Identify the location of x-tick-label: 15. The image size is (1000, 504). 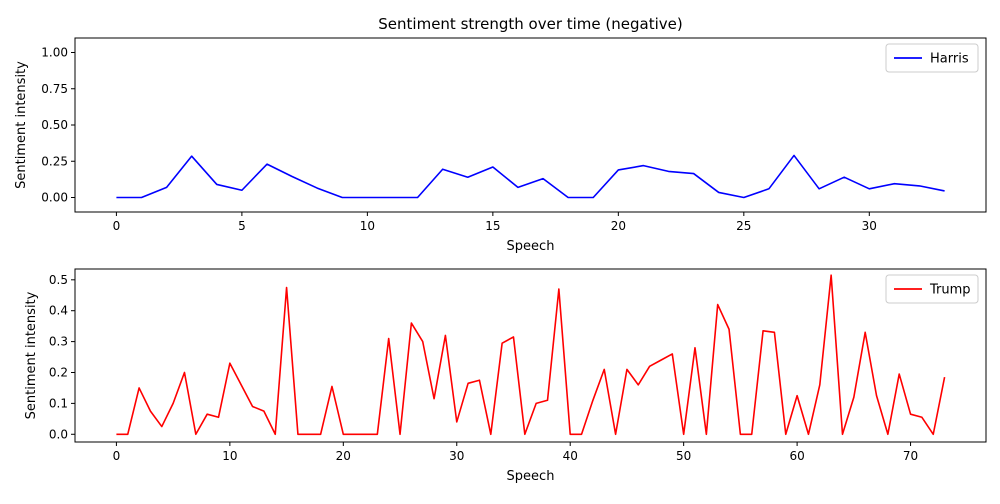
(492, 226).